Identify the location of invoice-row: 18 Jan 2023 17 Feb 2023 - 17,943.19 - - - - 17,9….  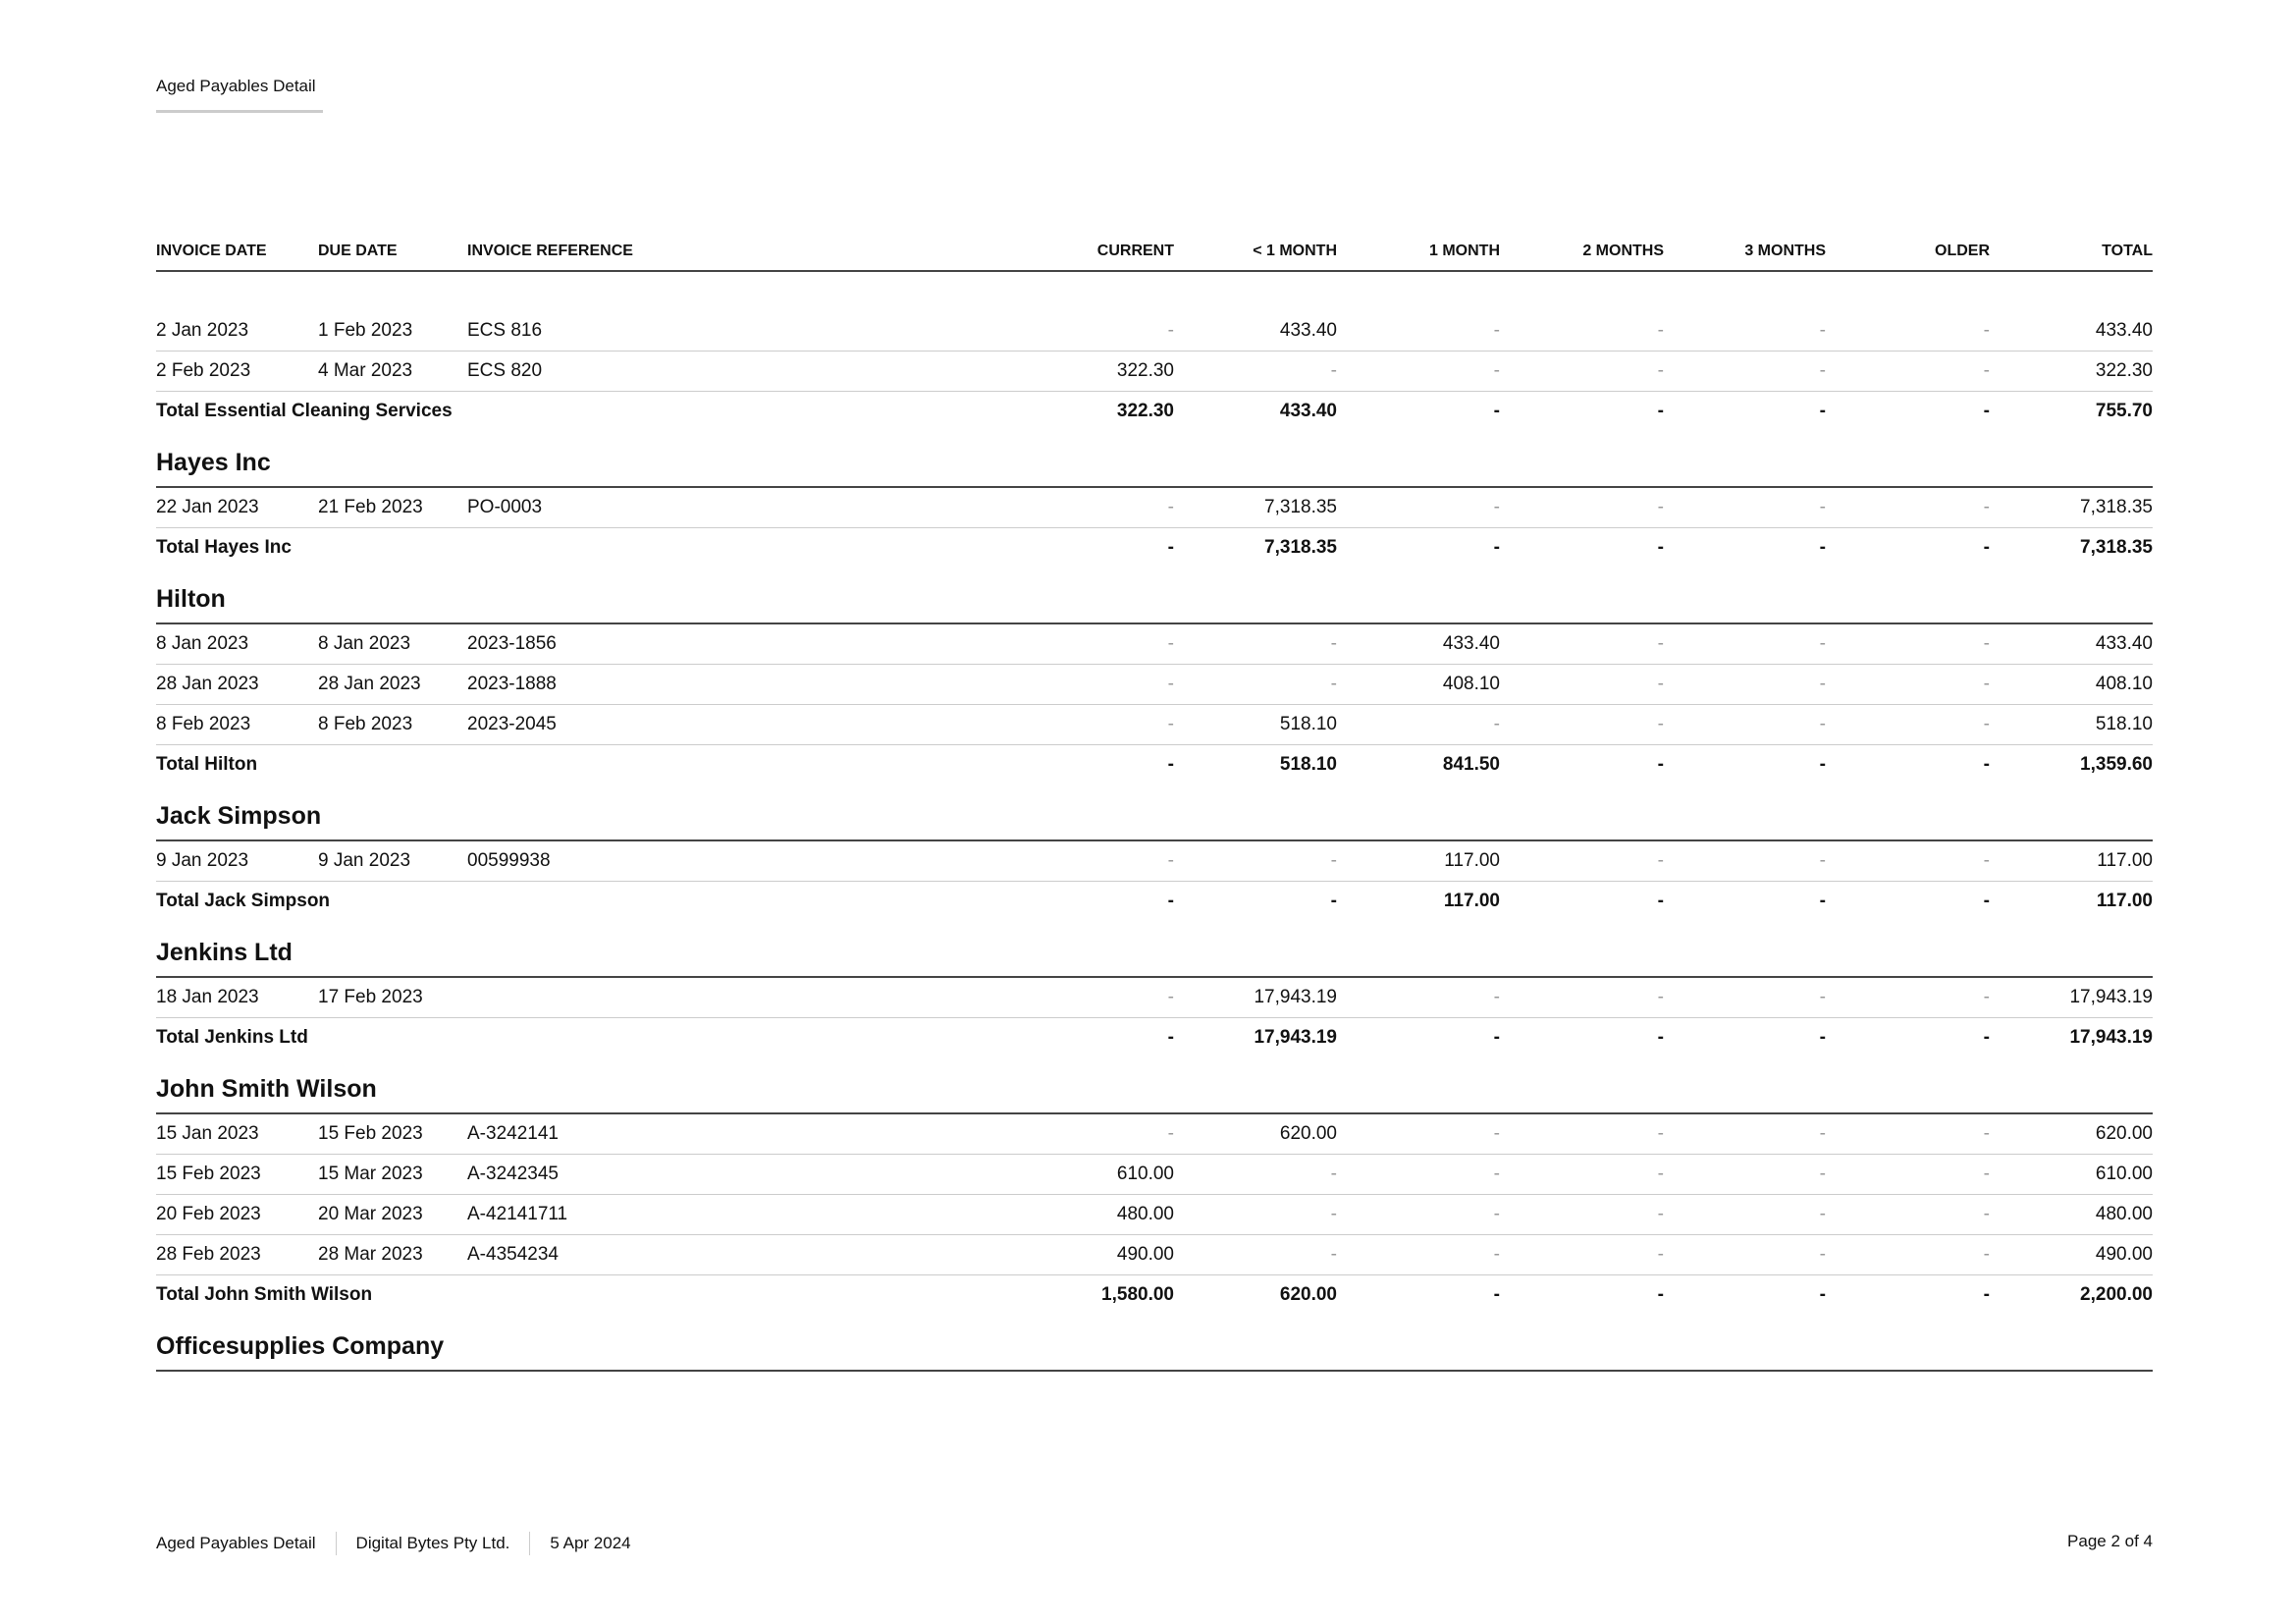
(1154, 998).